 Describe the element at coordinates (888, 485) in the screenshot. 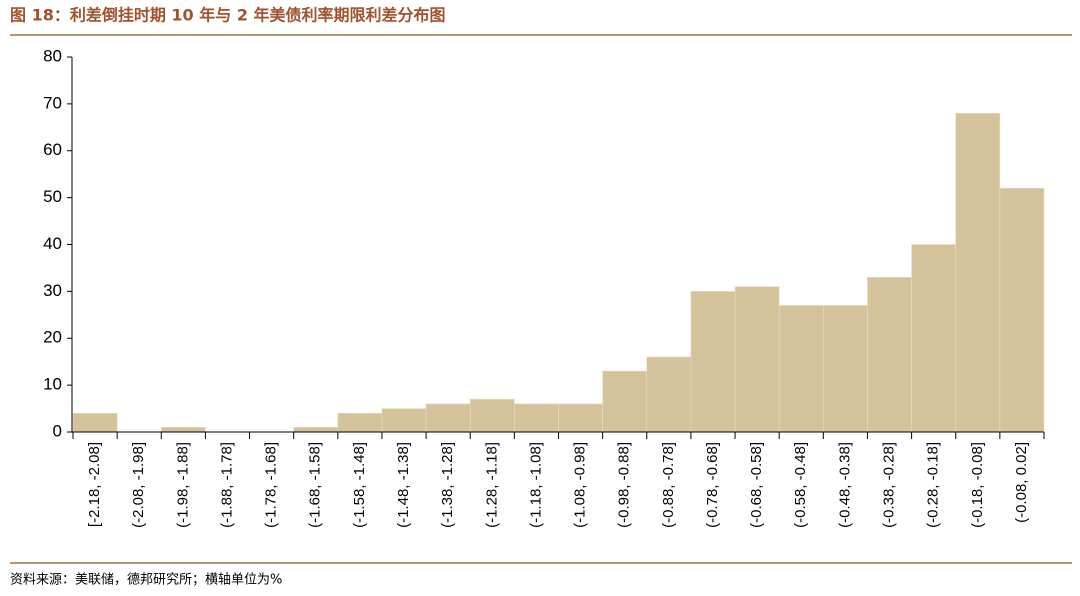

I see `x-tick-label: (-0.38, -0.28]` at that location.